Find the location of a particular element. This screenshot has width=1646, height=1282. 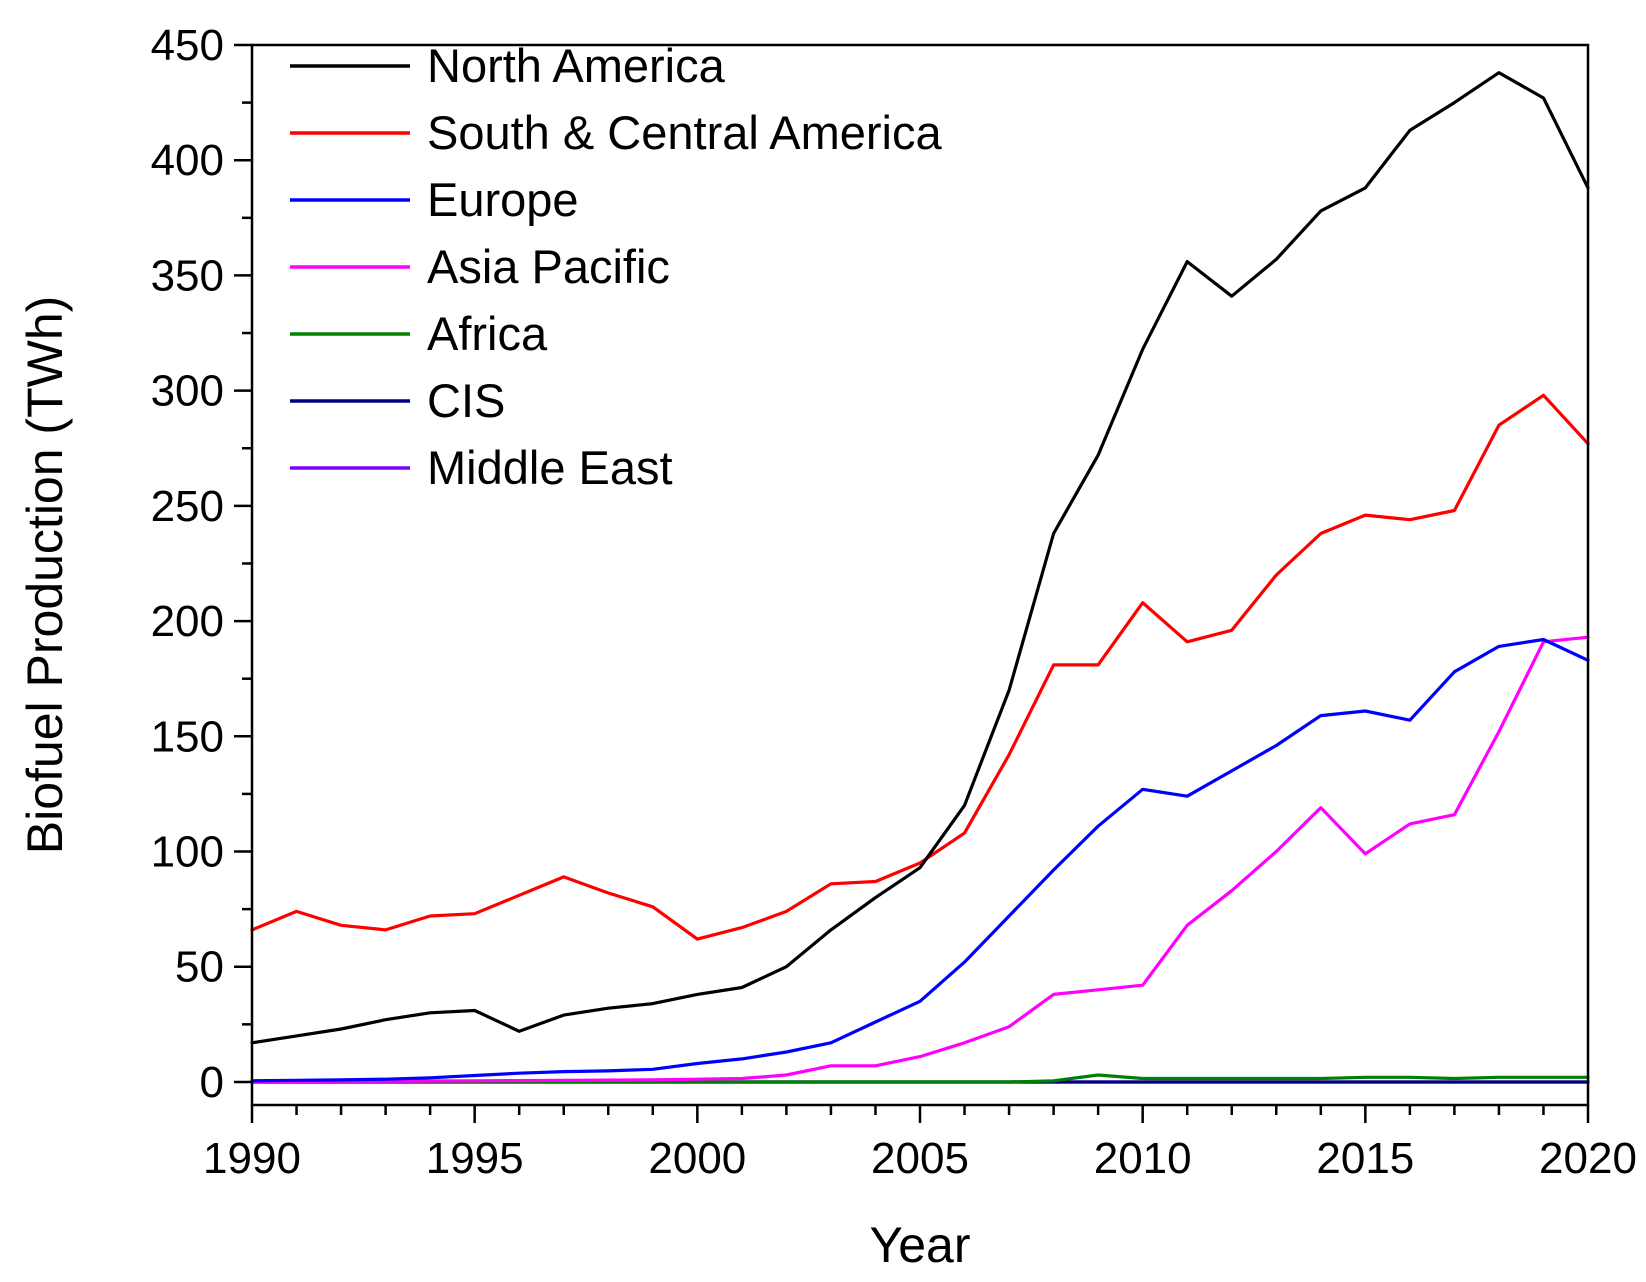

x-tick-label: 1995 is located at coordinates (475, 1158).